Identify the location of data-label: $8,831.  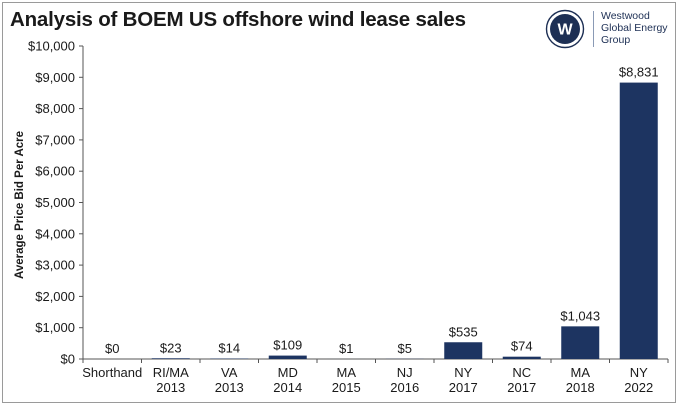
(639, 72).